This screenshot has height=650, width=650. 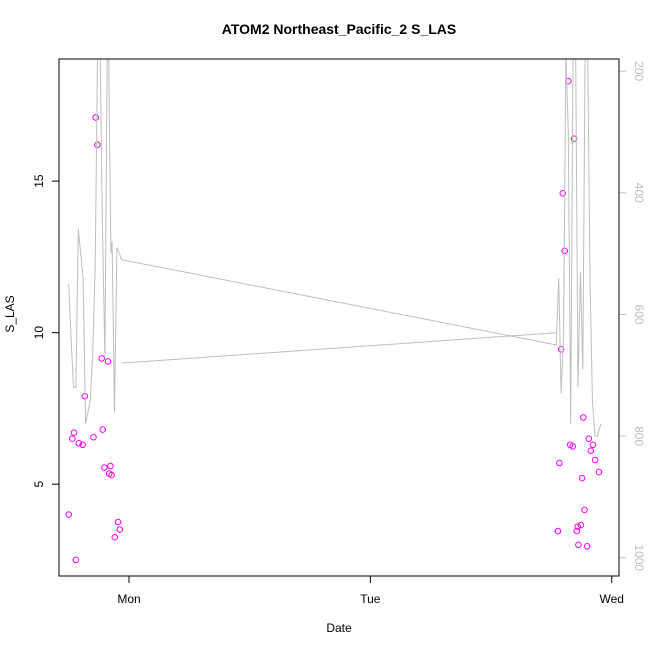 What do you see at coordinates (639, 436) in the screenshot?
I see `y2-tick-label: 800` at bounding box center [639, 436].